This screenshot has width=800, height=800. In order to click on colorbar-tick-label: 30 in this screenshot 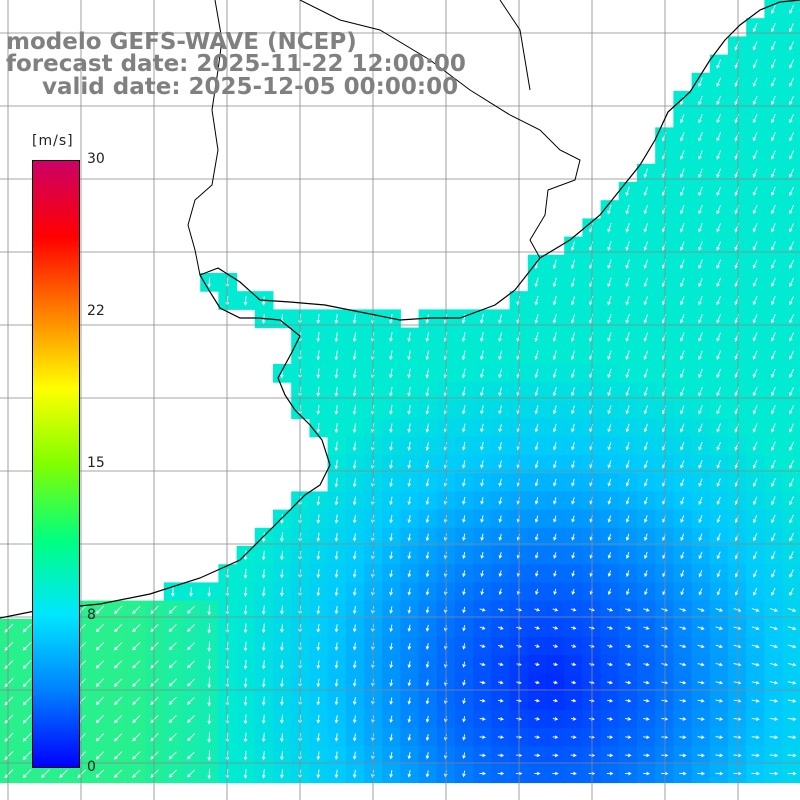, I will do `click(96, 159)`.